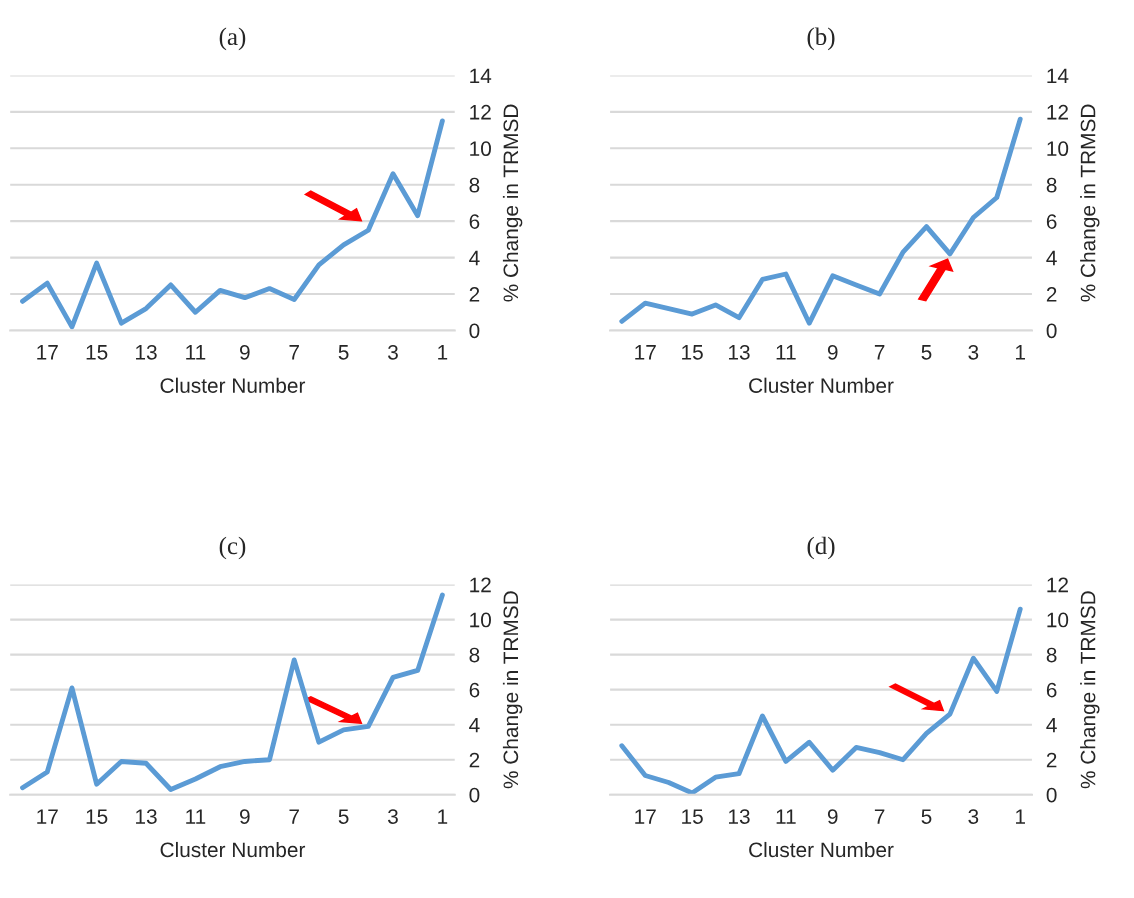 Image resolution: width=1134 pixels, height=898 pixels. What do you see at coordinates (232, 548) in the screenshot?
I see `chart-title: (c)` at bounding box center [232, 548].